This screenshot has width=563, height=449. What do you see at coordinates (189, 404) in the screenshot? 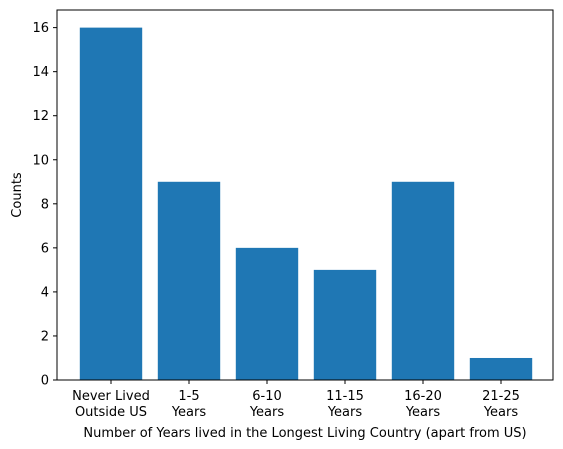
I see `x-tick-label-1: 1-5 Years` at bounding box center [189, 404].